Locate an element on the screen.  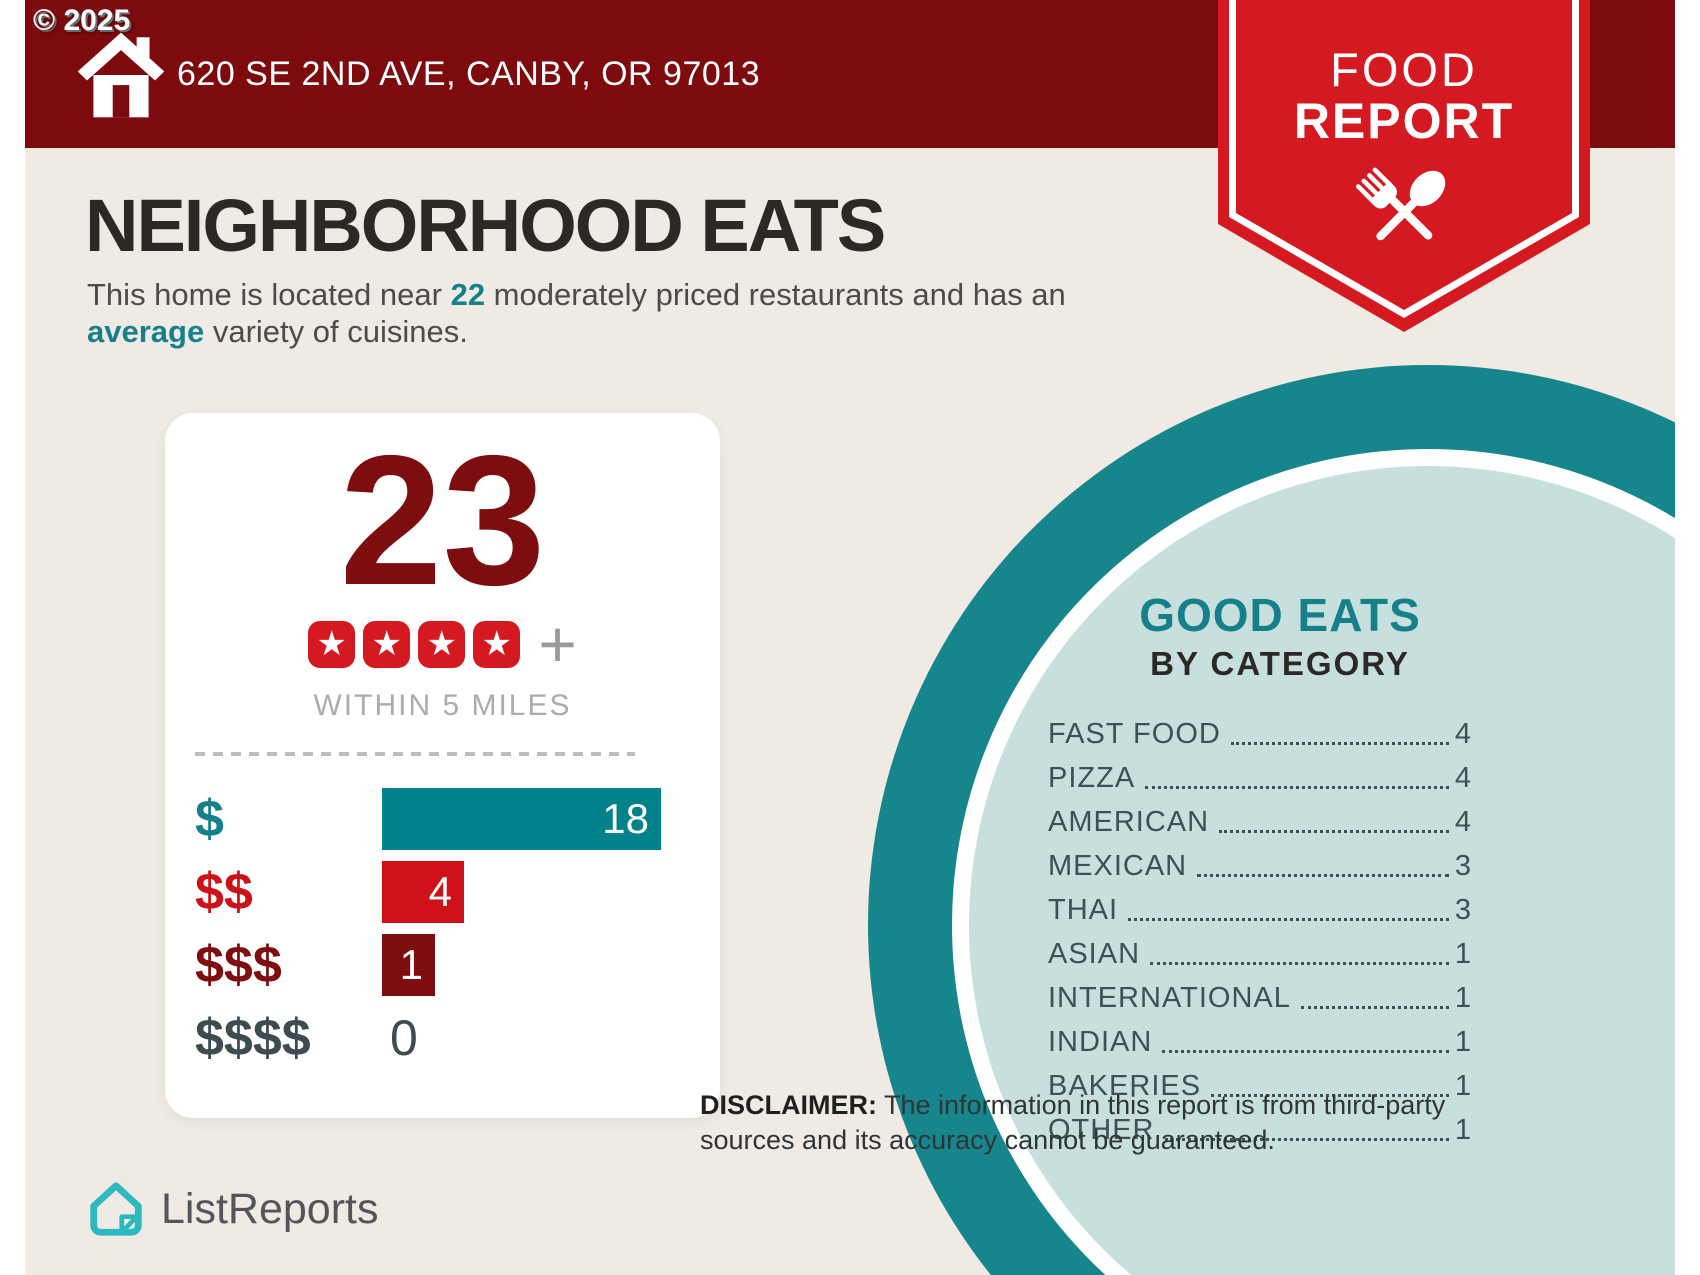
price-tier-row: $$$$ 0 is located at coordinates (457, 1038).